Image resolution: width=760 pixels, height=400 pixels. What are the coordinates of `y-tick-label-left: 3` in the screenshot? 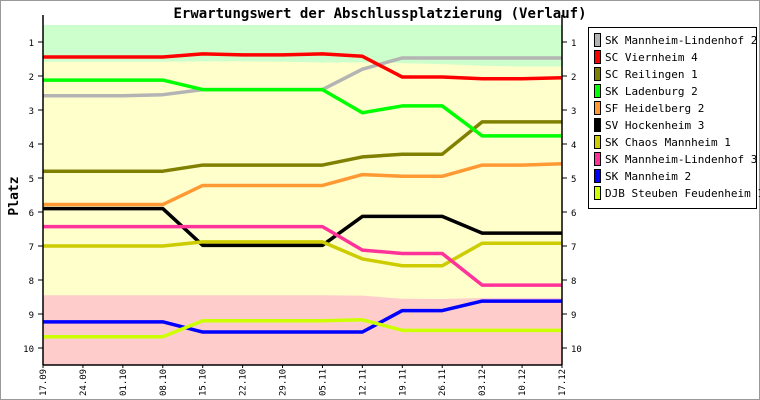 It's located at (31, 112).